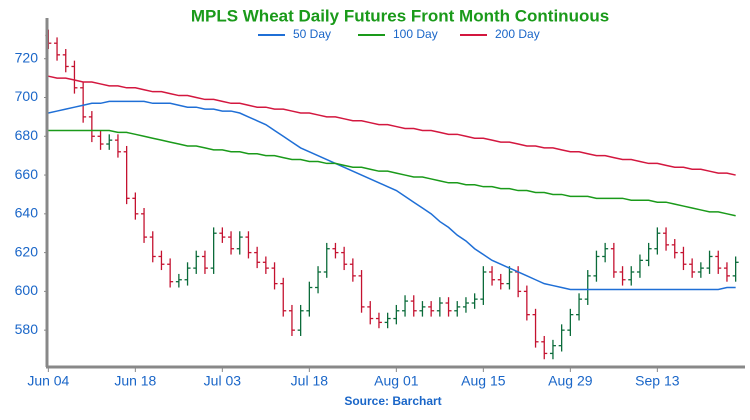 This screenshot has width=750, height=420. I want to click on x-tick-label: Sep 13, so click(657, 381).